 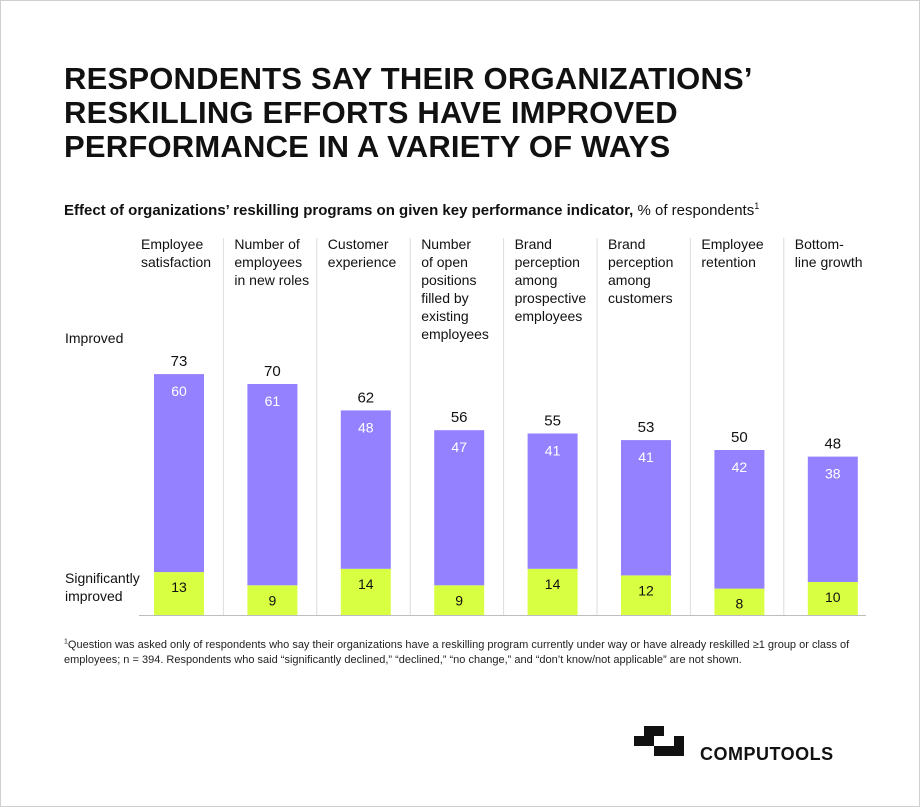 I want to click on data-label-improved: 42, so click(x=740, y=467).